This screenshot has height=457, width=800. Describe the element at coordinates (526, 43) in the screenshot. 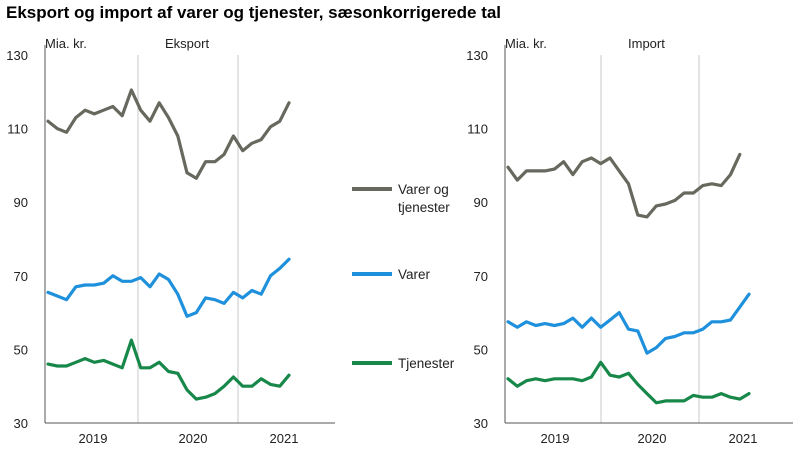

I see `import-y-axis-label: Mia. kr.` at that location.